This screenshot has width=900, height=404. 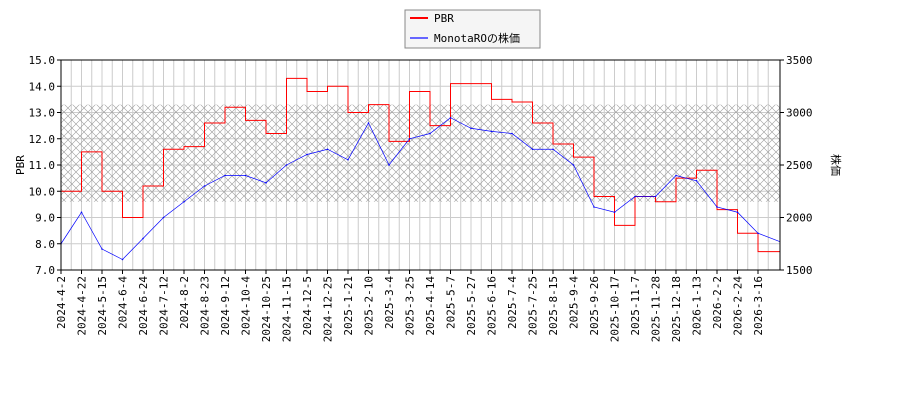 I want to click on legend: PBR MonotaROの株価, so click(x=472, y=29).